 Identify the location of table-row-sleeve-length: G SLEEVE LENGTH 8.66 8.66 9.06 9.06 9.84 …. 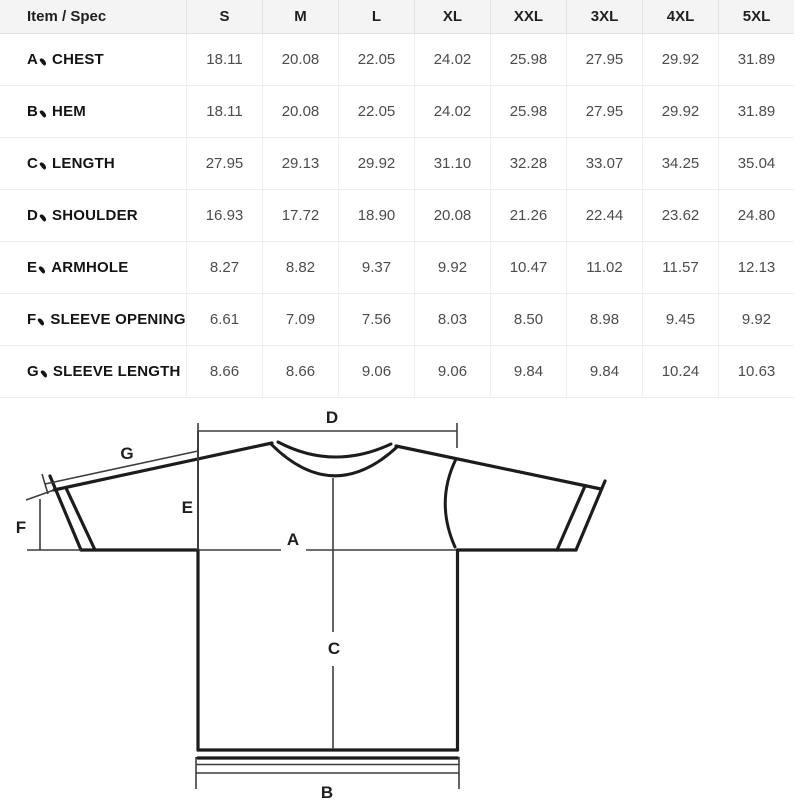
(397, 372).